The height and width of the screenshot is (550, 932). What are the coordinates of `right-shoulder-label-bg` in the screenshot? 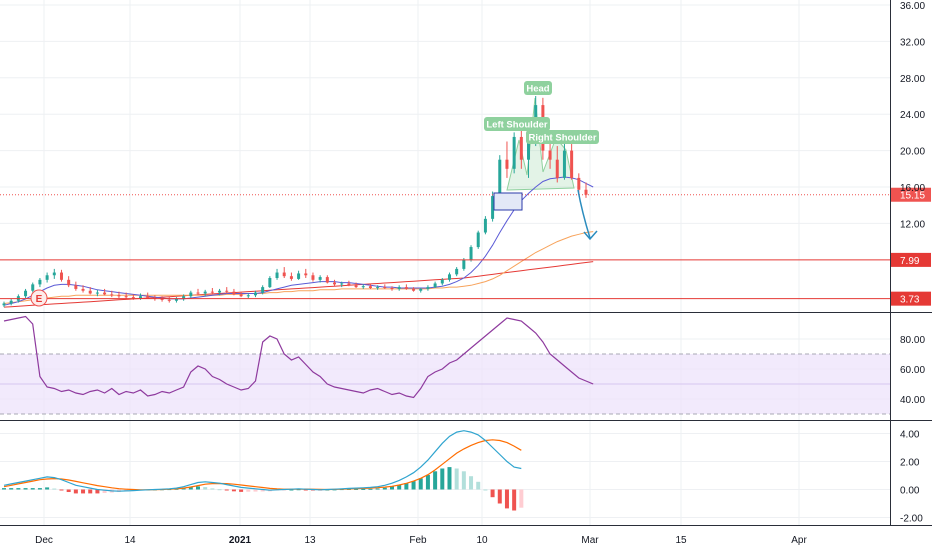 It's located at (562, 137).